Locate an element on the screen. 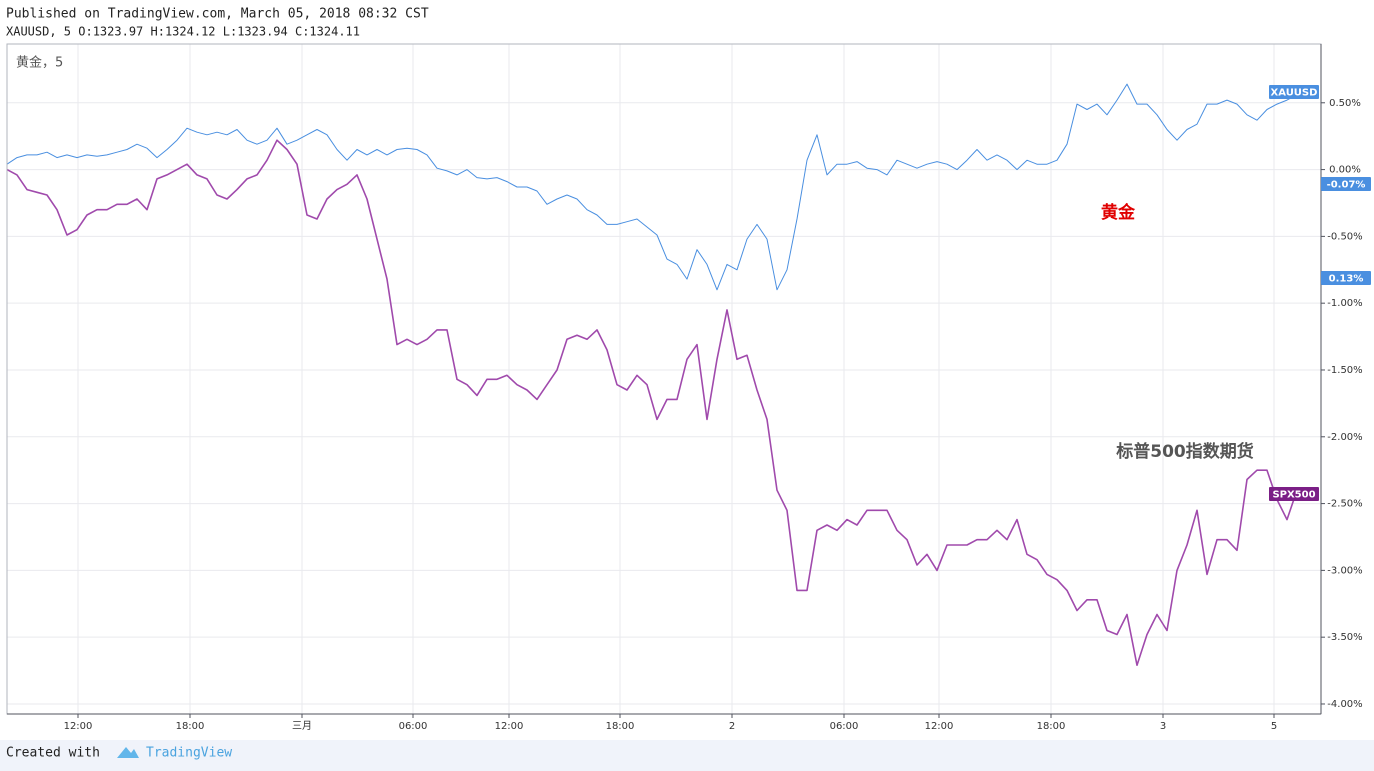  axis-badge-label: -0.07% is located at coordinates (1346, 185).